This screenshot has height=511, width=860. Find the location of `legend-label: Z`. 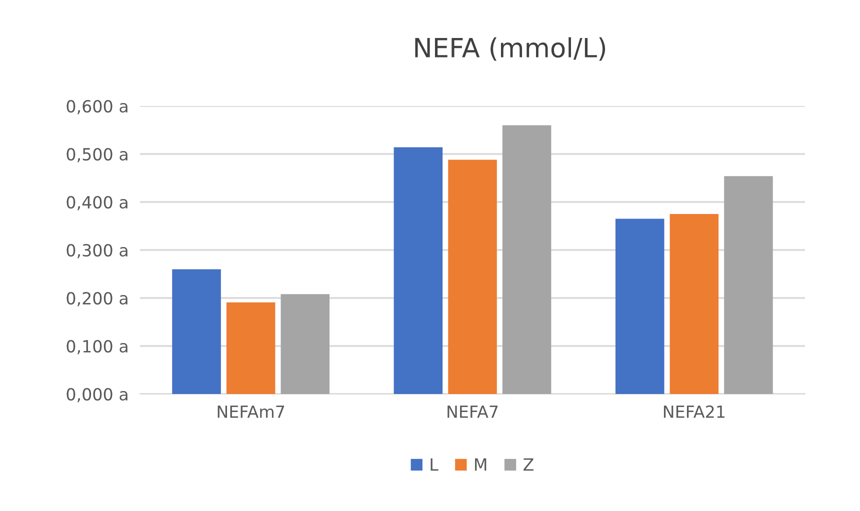

legend-label: Z is located at coordinates (529, 464).